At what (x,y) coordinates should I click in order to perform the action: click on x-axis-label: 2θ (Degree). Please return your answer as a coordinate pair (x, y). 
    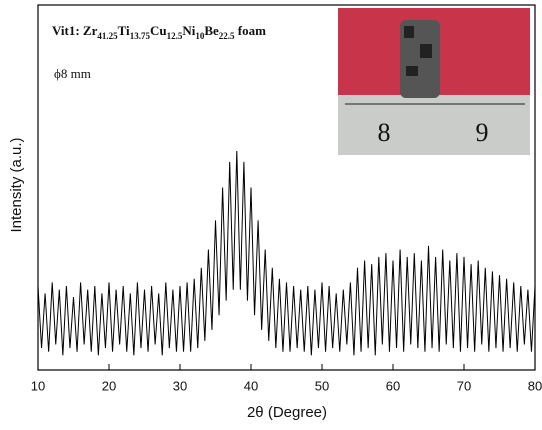
    Looking at the image, I should click on (287, 412).